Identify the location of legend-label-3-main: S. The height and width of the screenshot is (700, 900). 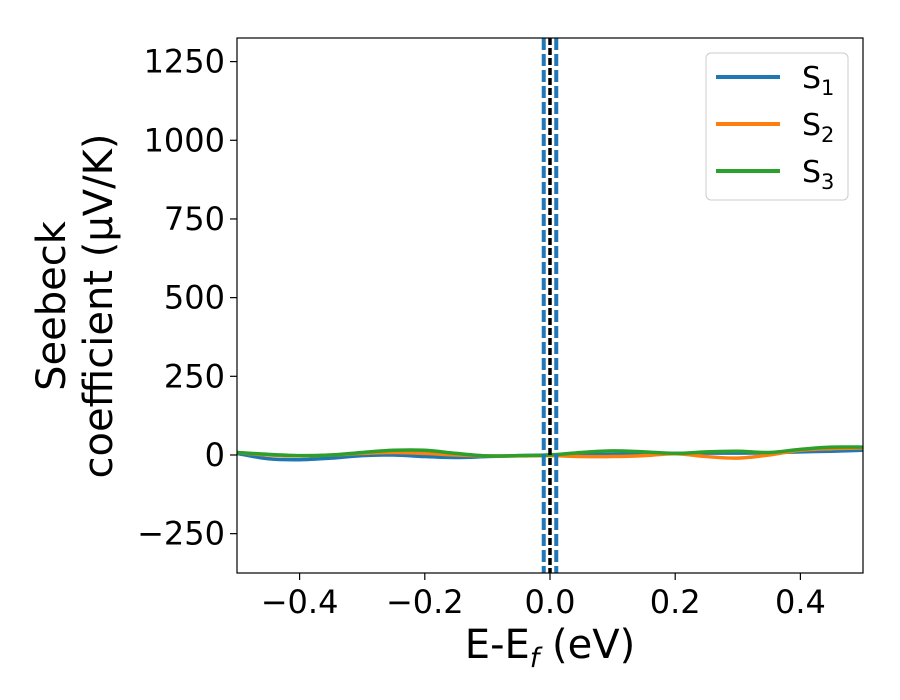
(811, 172).